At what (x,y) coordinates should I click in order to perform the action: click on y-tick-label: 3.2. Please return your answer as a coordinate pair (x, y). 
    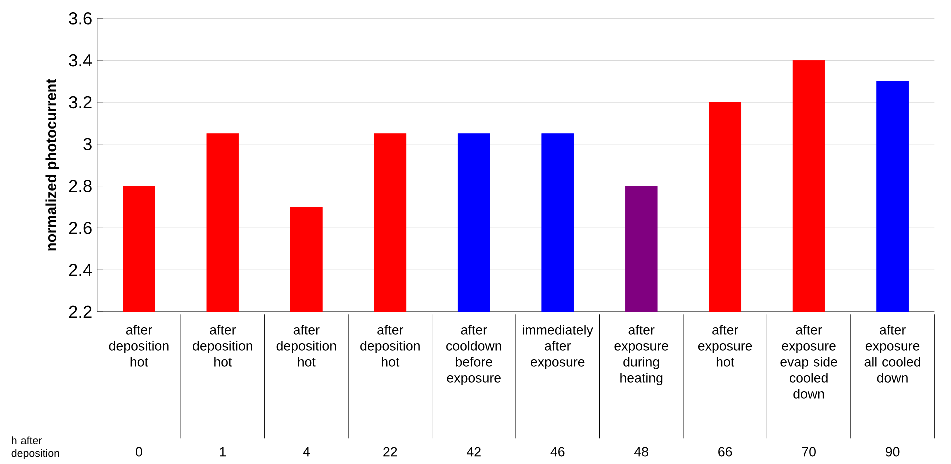
    Looking at the image, I should click on (80, 102).